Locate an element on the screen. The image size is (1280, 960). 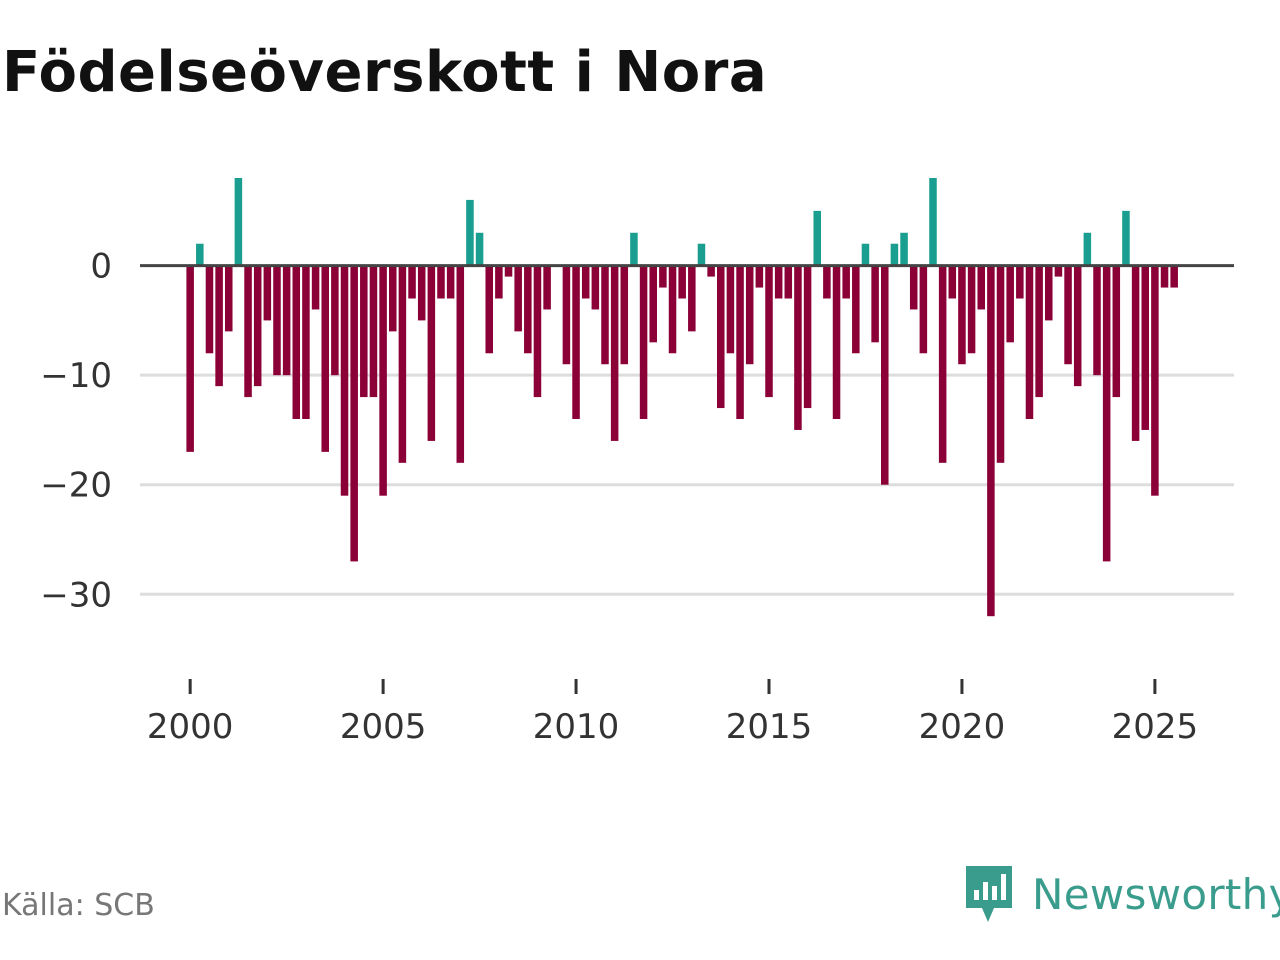
chart-title: Födelseöverskott i Nora is located at coordinates (385, 72).